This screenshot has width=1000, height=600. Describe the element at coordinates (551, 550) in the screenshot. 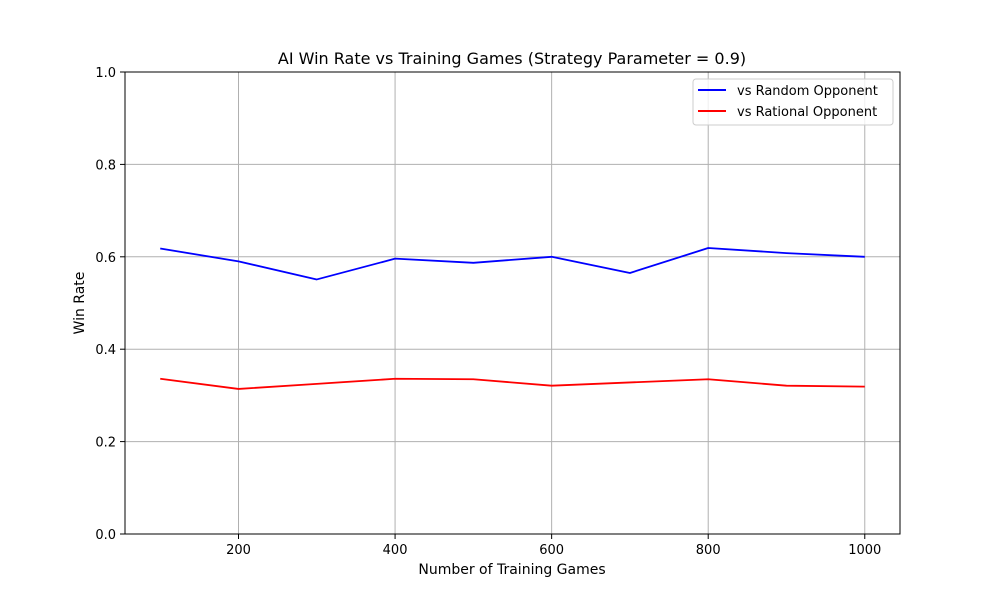

I see `x-tick-label: 600` at that location.